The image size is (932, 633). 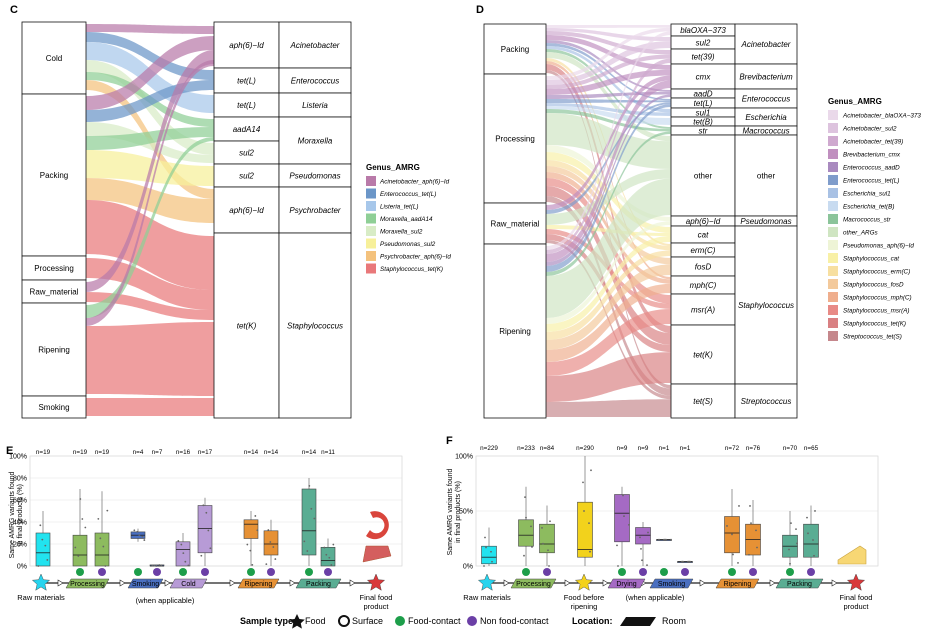 I want to click on room-processing: Processing, so click(x=533, y=583).